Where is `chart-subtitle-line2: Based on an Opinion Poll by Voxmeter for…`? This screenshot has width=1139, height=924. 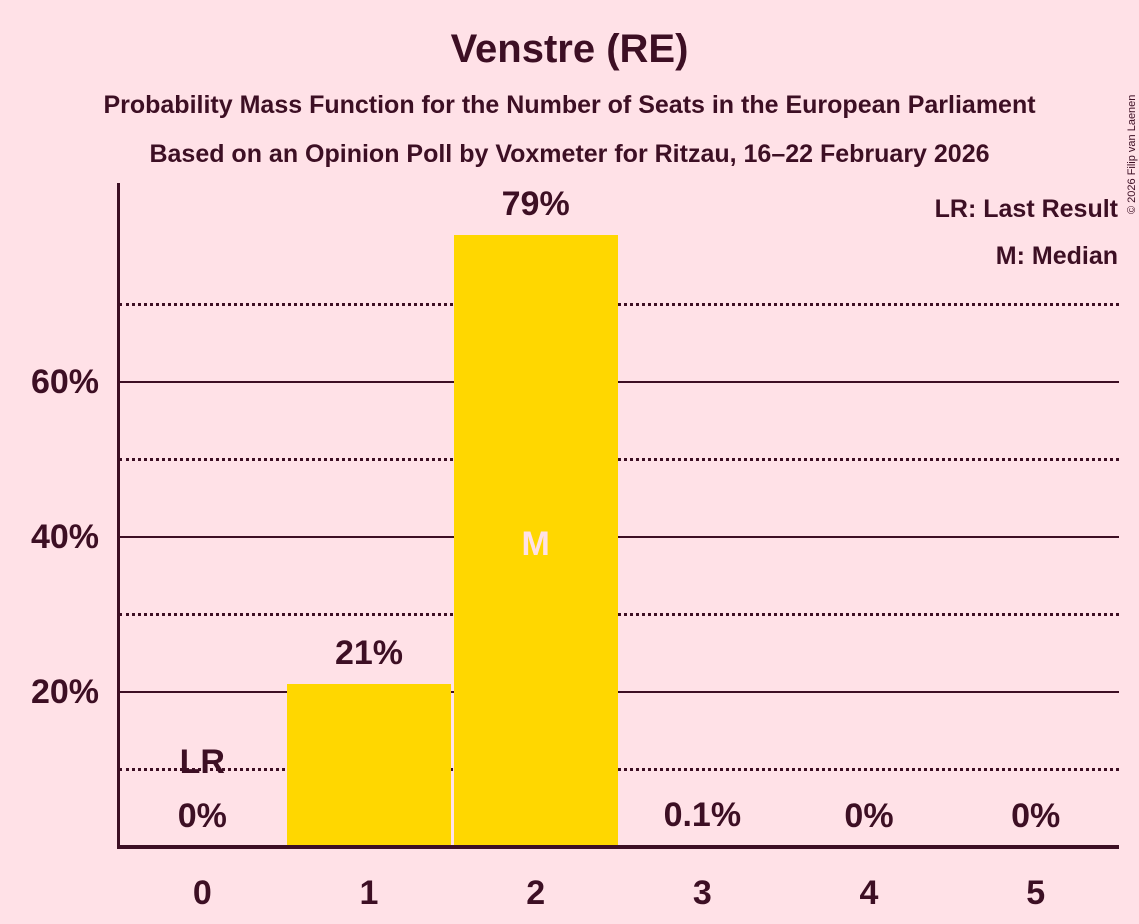 chart-subtitle-line2: Based on an Opinion Poll by Voxmeter for… is located at coordinates (569, 154).